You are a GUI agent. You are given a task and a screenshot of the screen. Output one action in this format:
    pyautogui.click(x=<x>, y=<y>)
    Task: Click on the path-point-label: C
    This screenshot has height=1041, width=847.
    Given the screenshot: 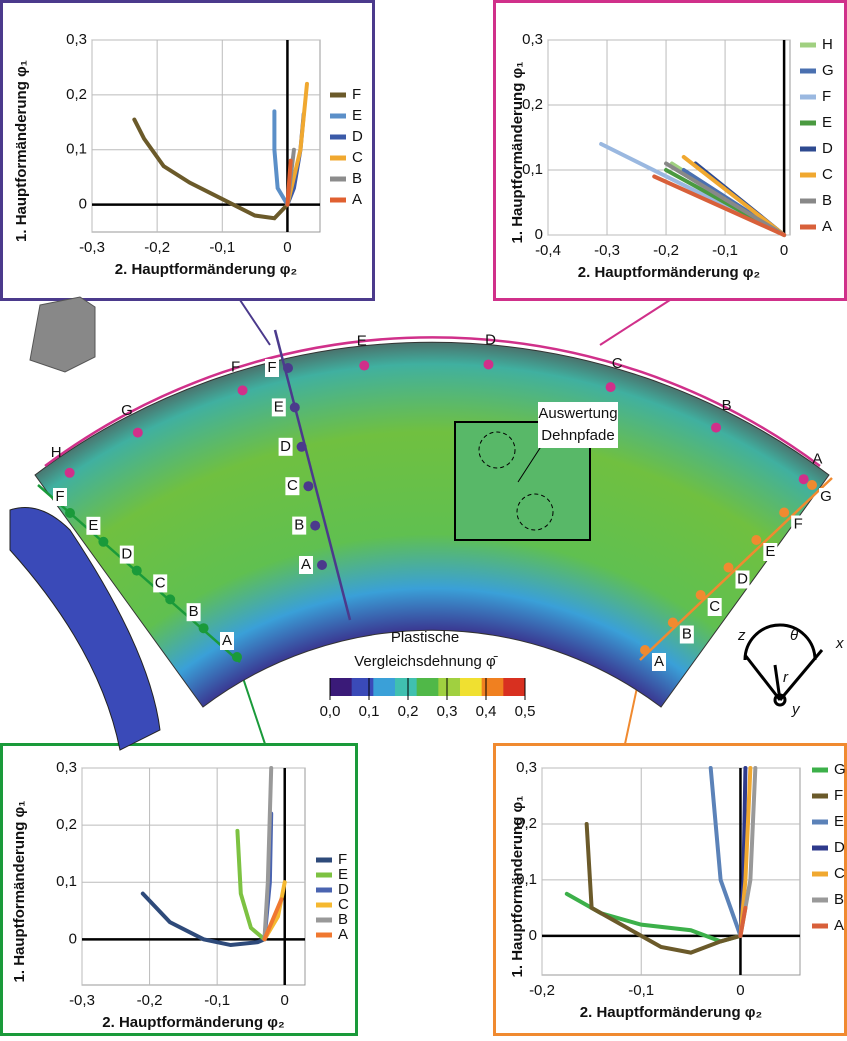 What is the action you would take?
    pyautogui.click(x=292, y=485)
    